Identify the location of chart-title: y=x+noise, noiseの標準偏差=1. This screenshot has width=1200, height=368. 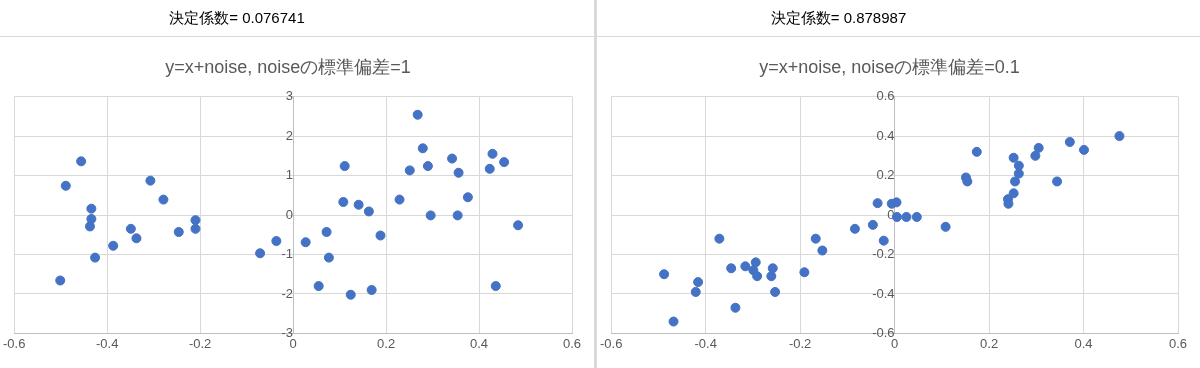
(288, 66).